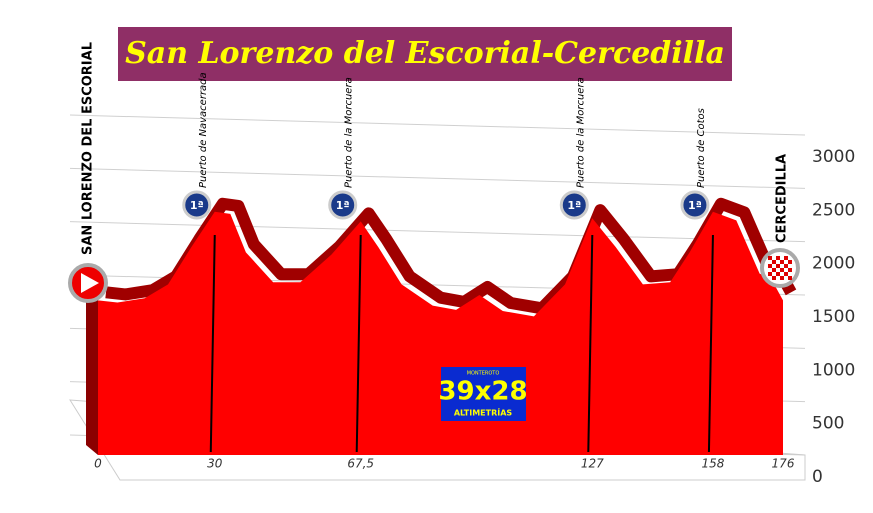 This screenshot has width=873, height=513. I want to click on chart-title: San Lorenzo del Escorial-Cercedilla, so click(425, 53).